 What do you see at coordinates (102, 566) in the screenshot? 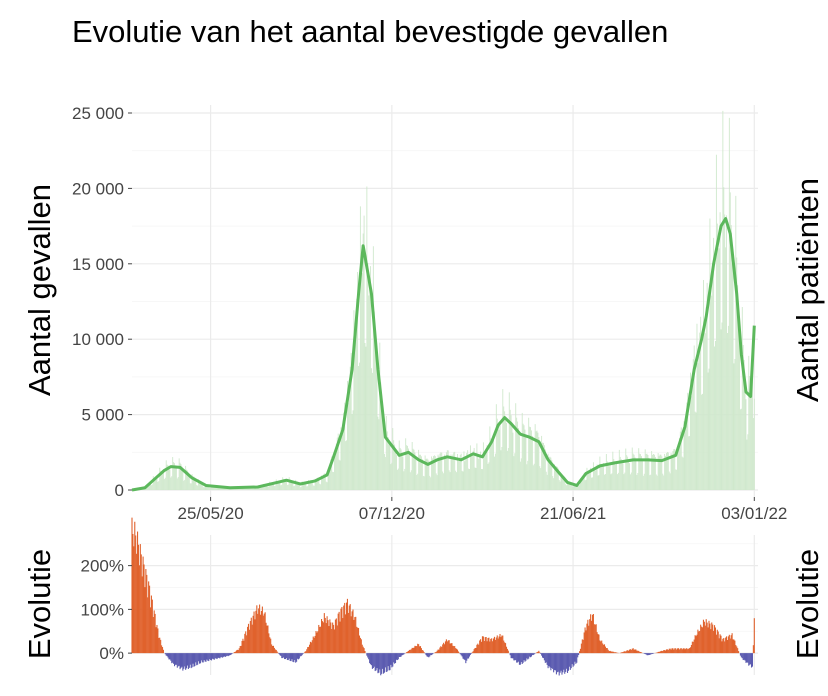
I see `sub-ytick-label: 200%` at bounding box center [102, 566].